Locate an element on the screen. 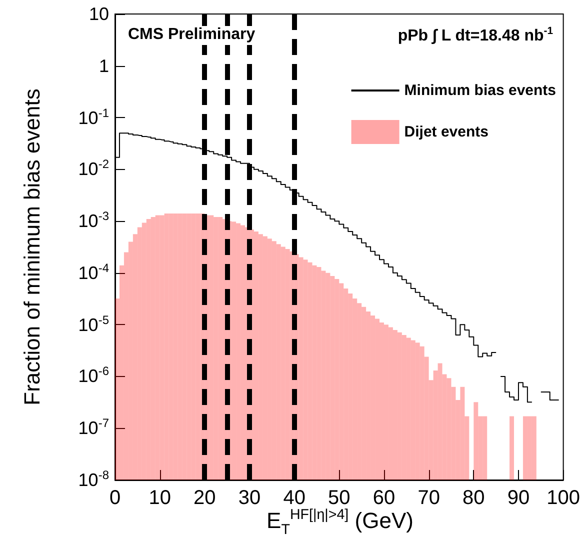 The height and width of the screenshot is (554, 583). y-axis-title: Fraction of minimum bias events is located at coordinates (32, 247).